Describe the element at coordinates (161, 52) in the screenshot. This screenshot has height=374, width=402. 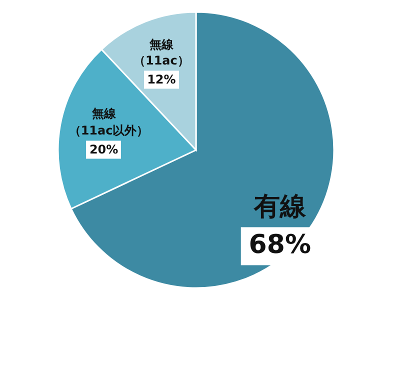
I see `slice-label: 無線（11ac）` at that location.